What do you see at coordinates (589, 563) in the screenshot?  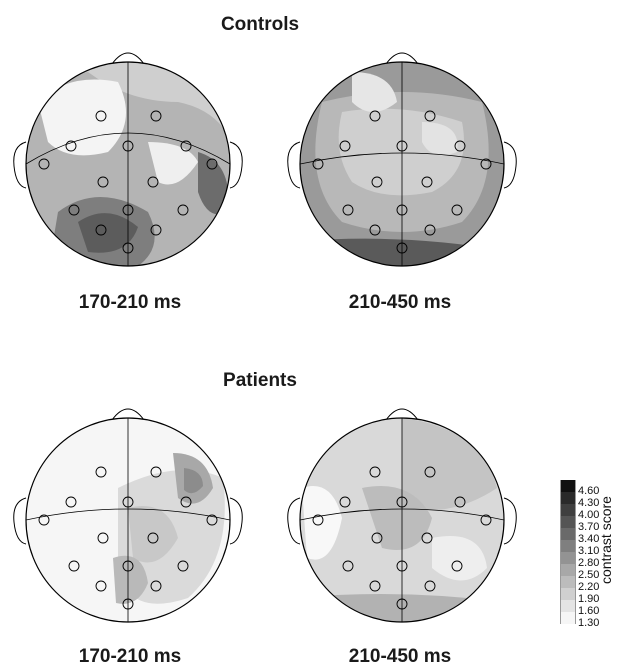 I see `colorbar-tick-label: 2.80` at bounding box center [589, 563].